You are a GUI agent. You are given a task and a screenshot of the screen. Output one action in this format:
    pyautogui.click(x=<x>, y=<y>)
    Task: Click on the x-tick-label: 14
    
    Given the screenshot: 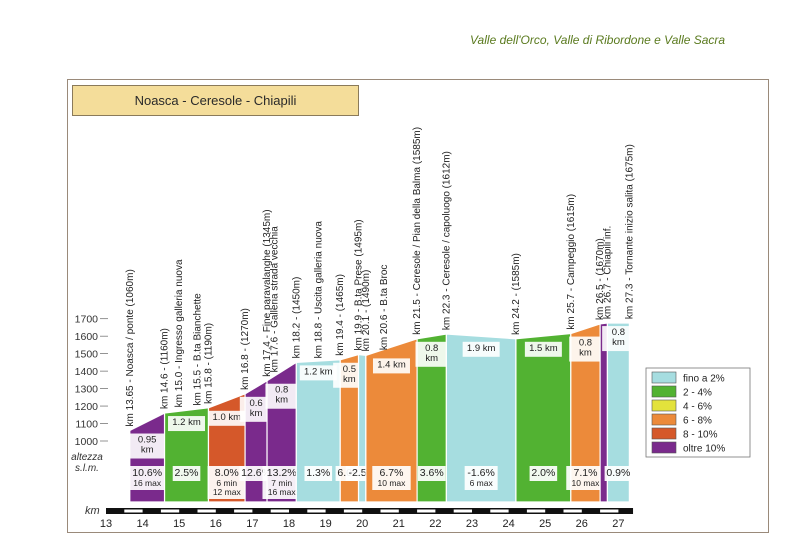 What is the action you would take?
    pyautogui.click(x=142, y=524)
    